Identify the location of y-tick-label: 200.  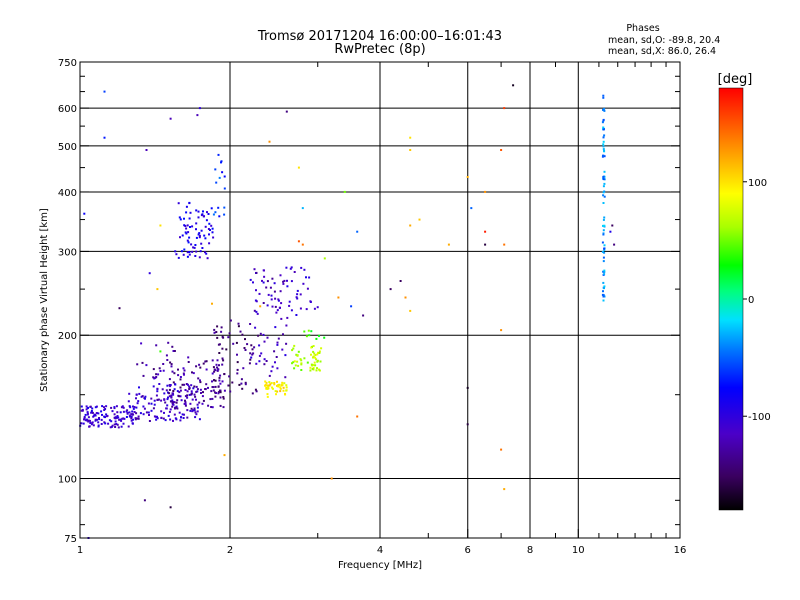
(67, 336).